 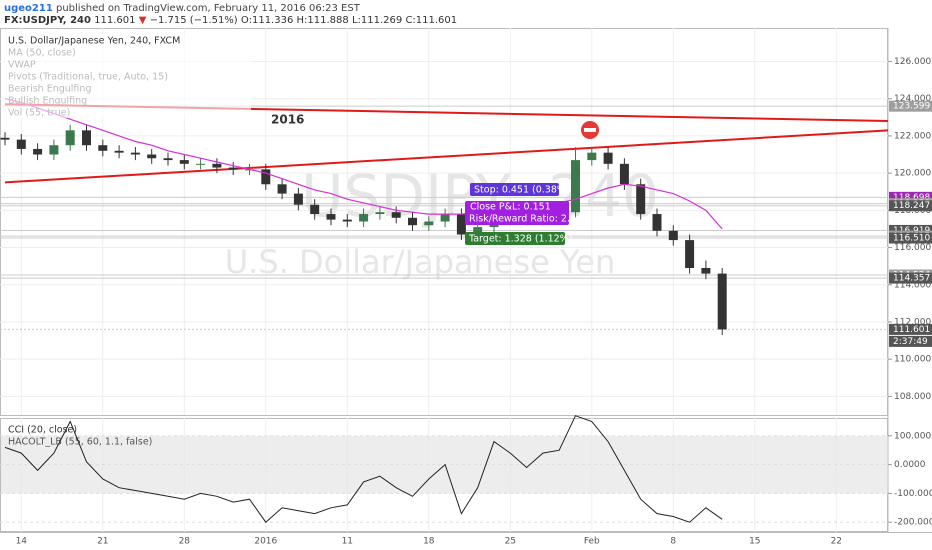 I want to click on y-tick-label: 110.000, so click(x=912, y=360).